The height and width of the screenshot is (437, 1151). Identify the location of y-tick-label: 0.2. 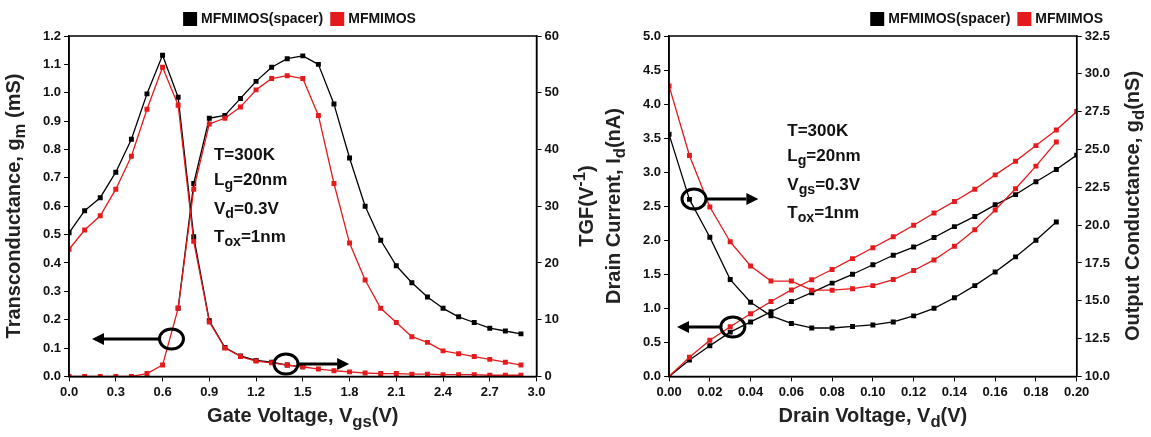
(52, 319).